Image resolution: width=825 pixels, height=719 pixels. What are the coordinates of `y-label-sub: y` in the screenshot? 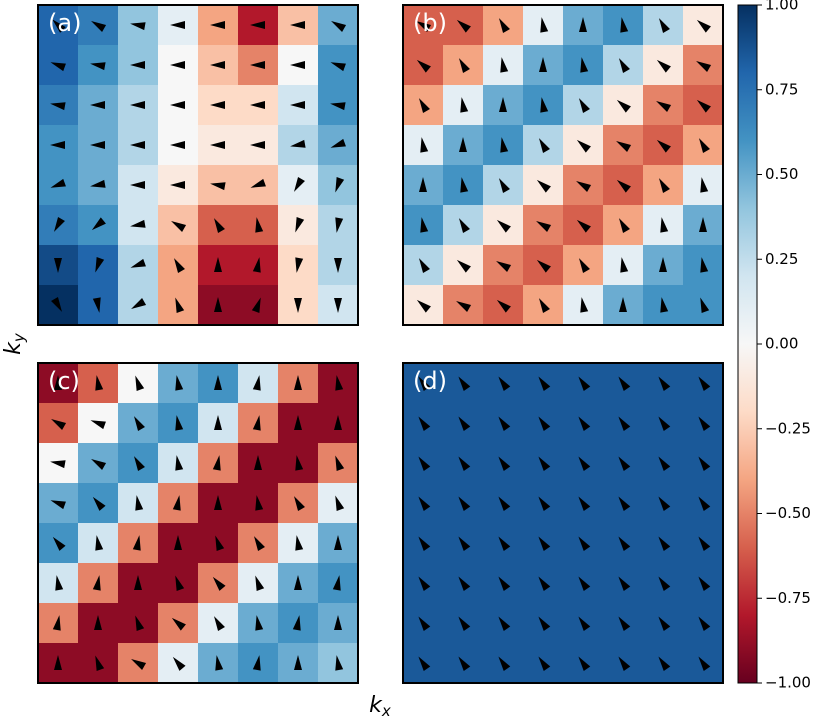 It's located at (19, 337).